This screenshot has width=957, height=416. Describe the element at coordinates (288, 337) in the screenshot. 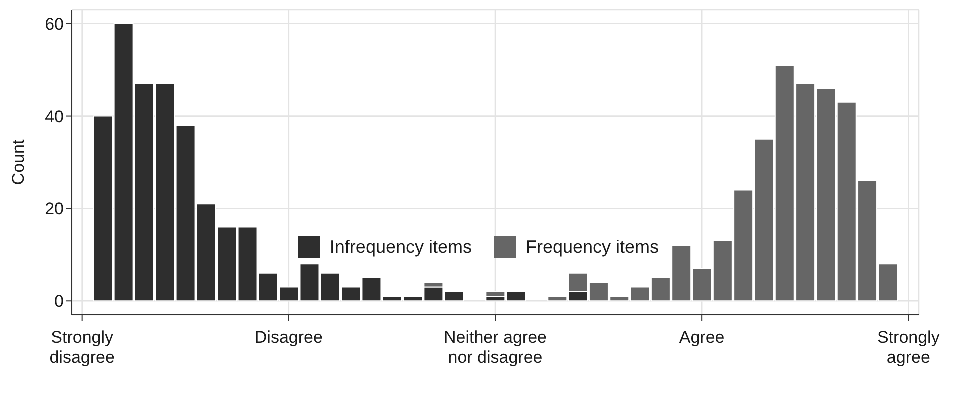

I see `x-tick-label: Disagree` at that location.